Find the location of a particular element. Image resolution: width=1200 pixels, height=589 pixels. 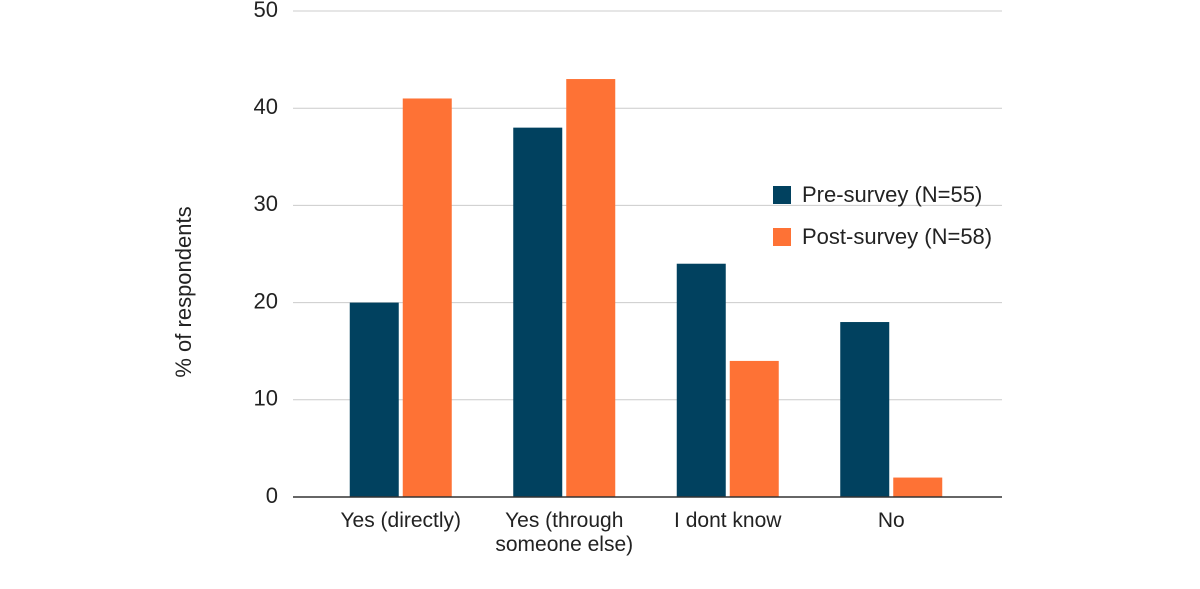

y-axis-title: % of respondents is located at coordinates (183, 291).